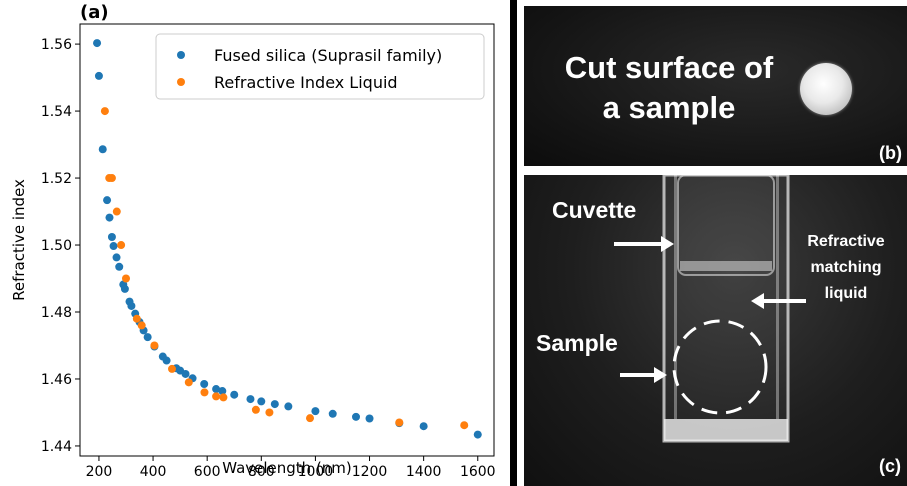  I want to click on x-tick-label: 200, so click(99, 472).